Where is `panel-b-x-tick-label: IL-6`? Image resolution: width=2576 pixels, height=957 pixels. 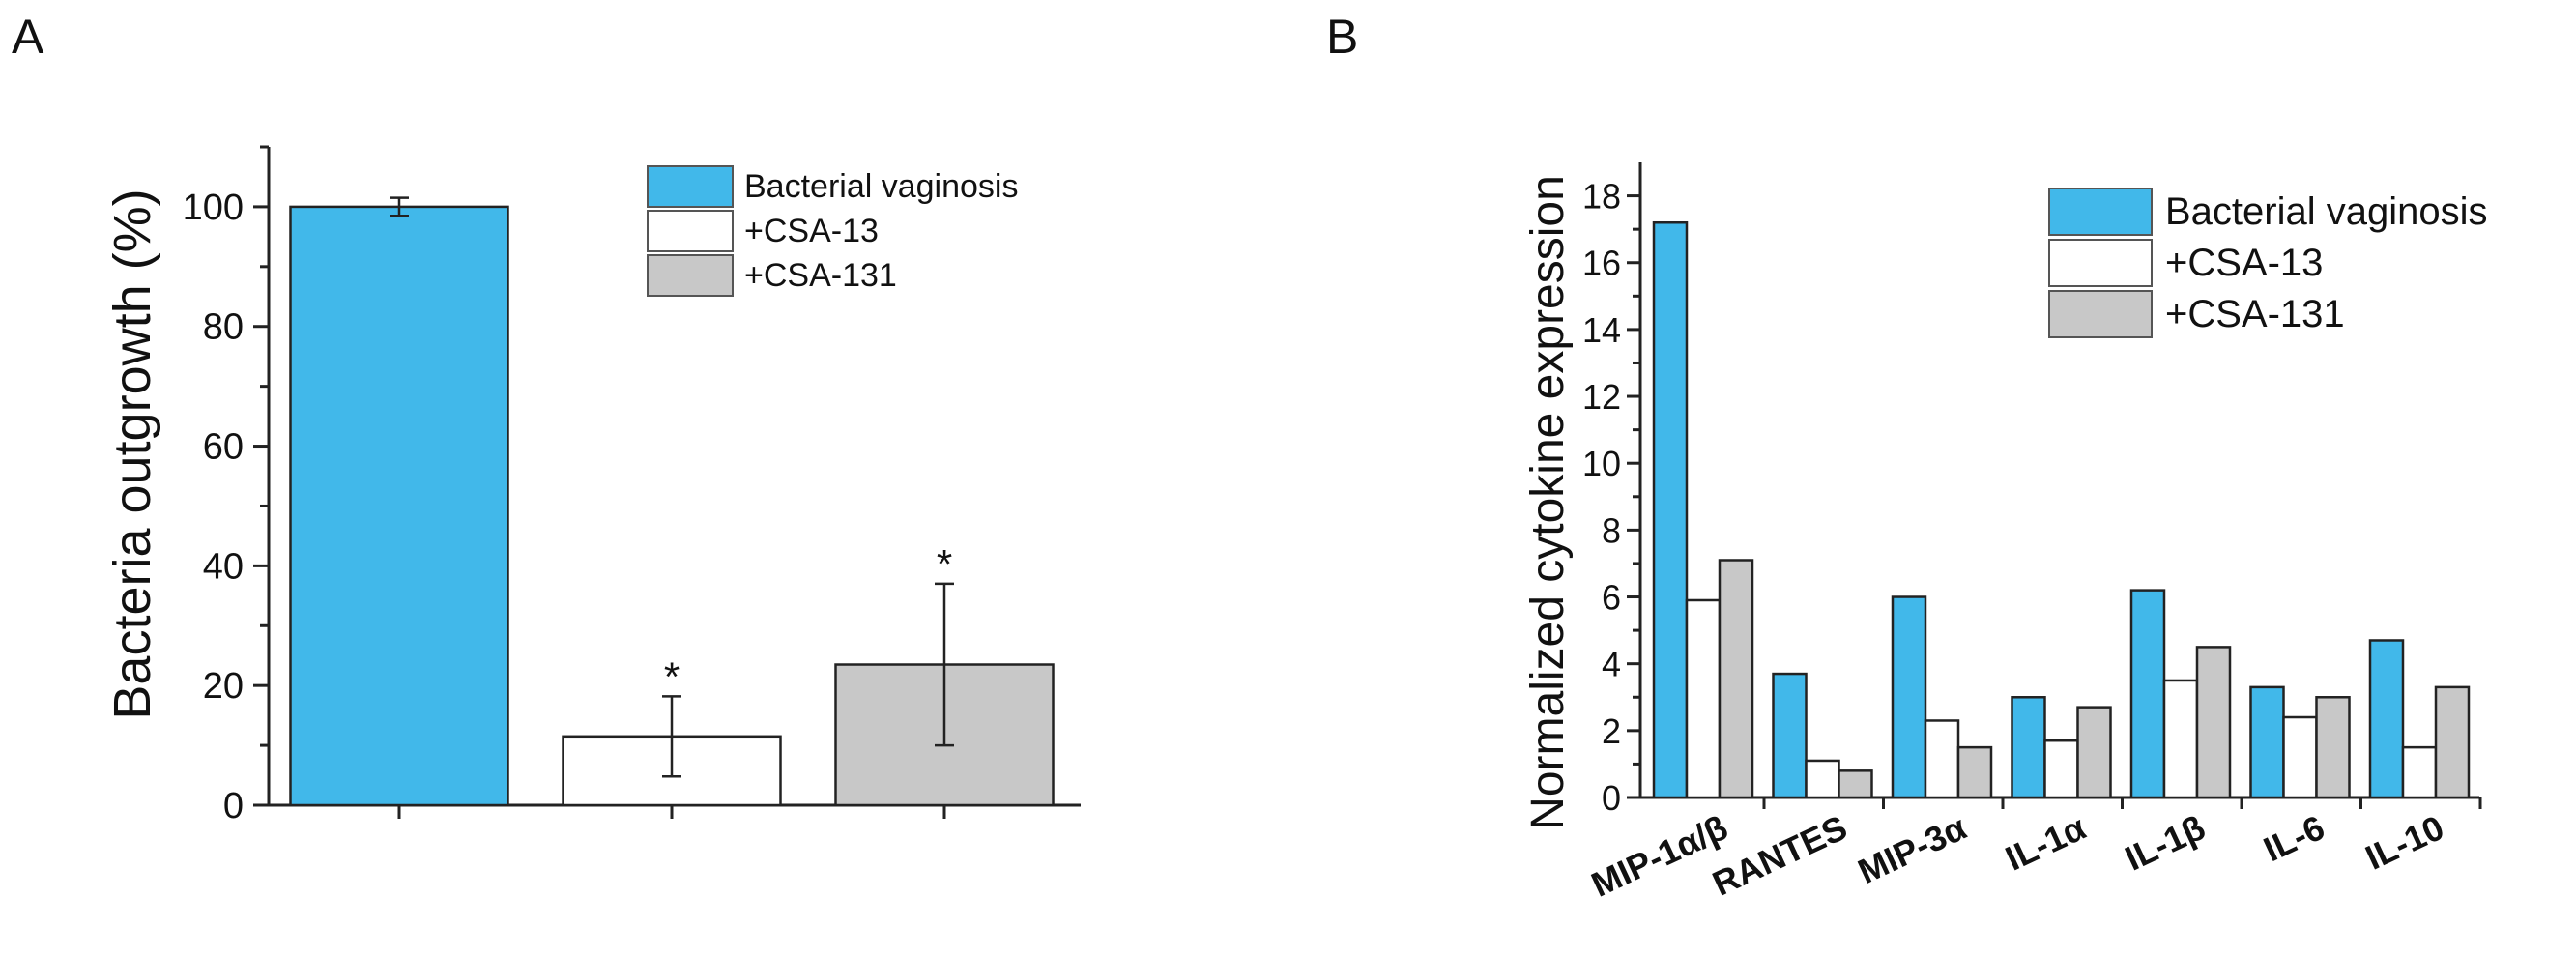
panel-b-x-tick-label: IL-6 is located at coordinates (2294, 838).